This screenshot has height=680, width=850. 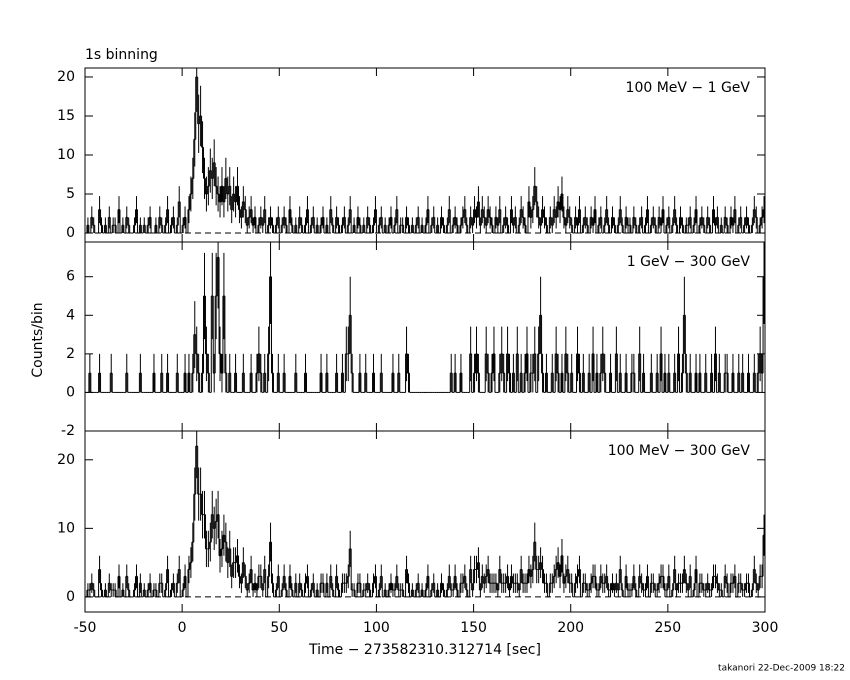 What do you see at coordinates (182, 628) in the screenshot?
I see `x-tick-label: 0` at bounding box center [182, 628].